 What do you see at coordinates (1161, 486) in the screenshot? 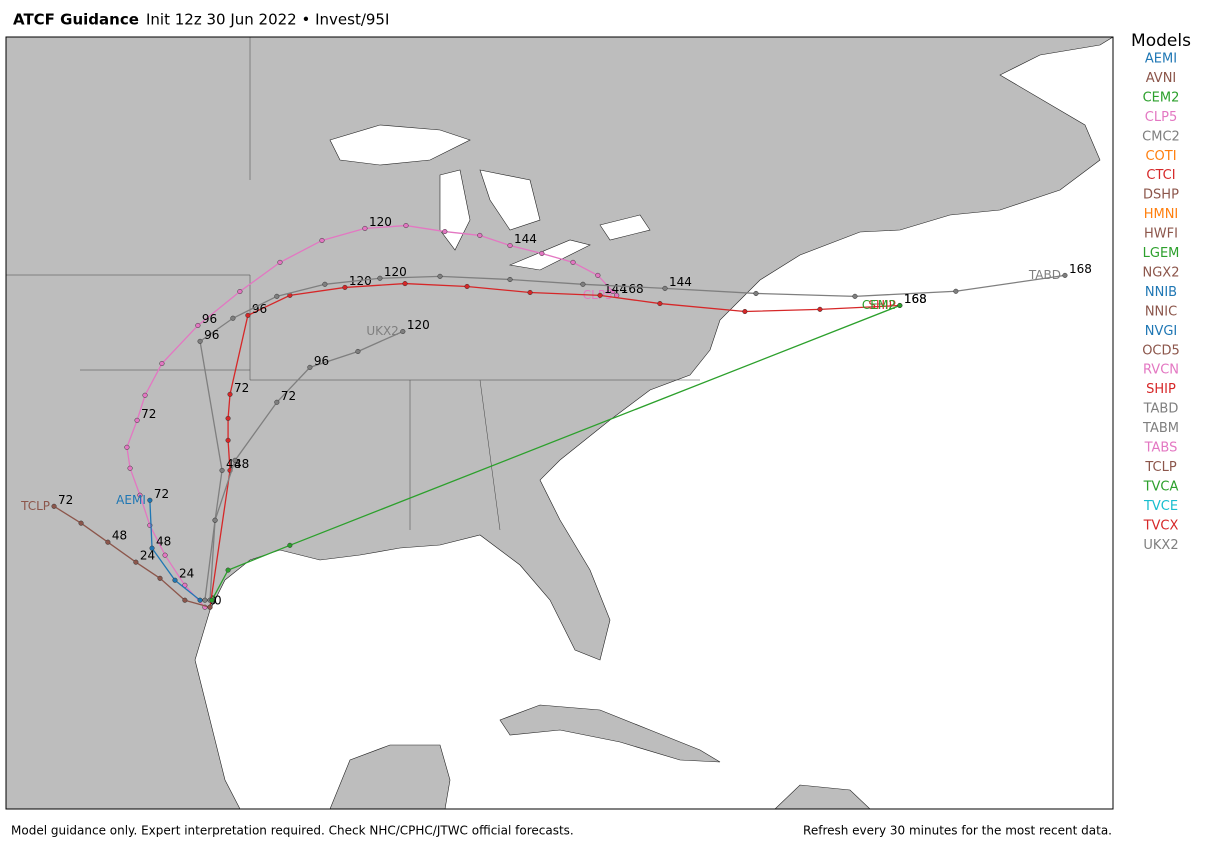
I see `legend-entry: TVCA` at bounding box center [1161, 486].